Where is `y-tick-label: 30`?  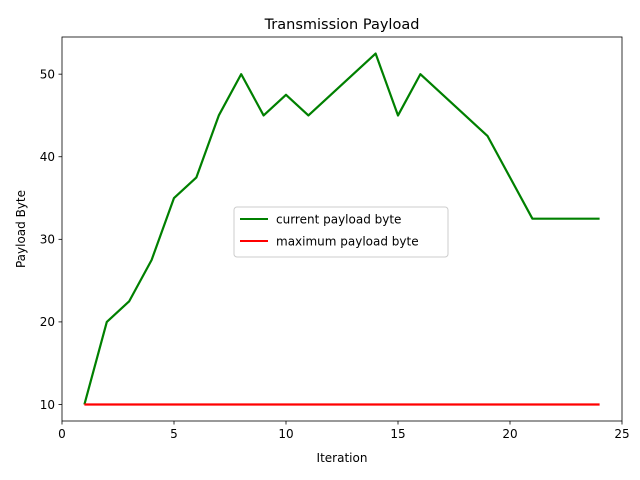
y-tick-label: 30 is located at coordinates (47, 240).